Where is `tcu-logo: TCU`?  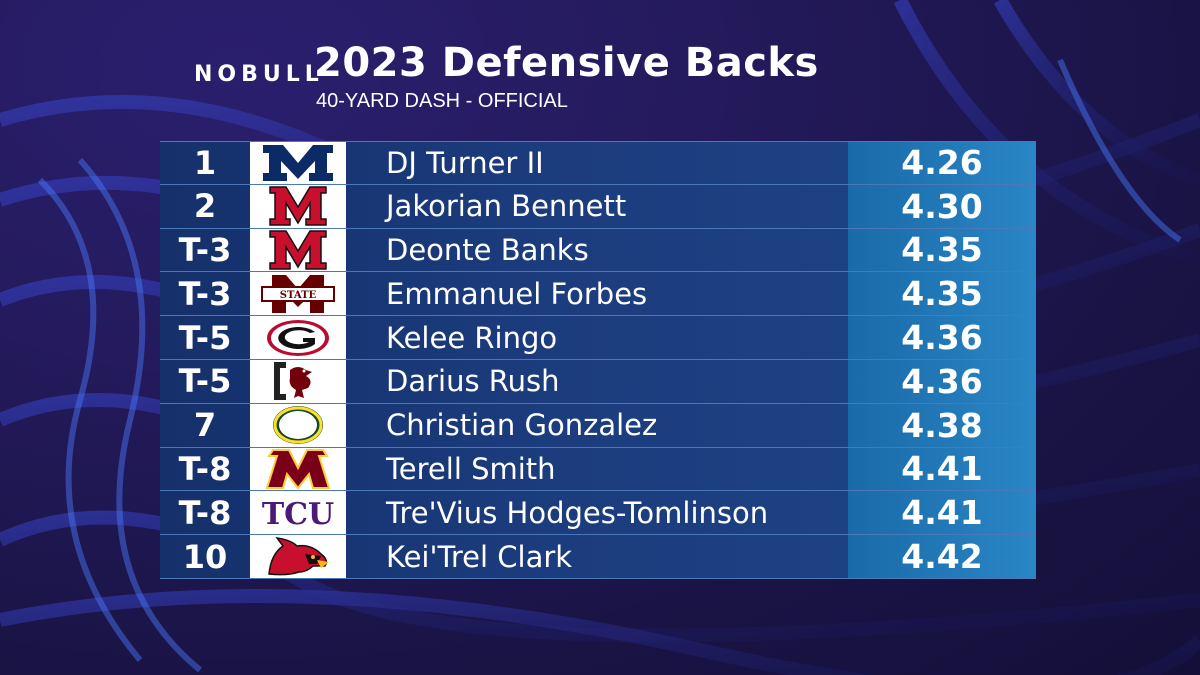
tcu-logo: TCU is located at coordinates (298, 513).